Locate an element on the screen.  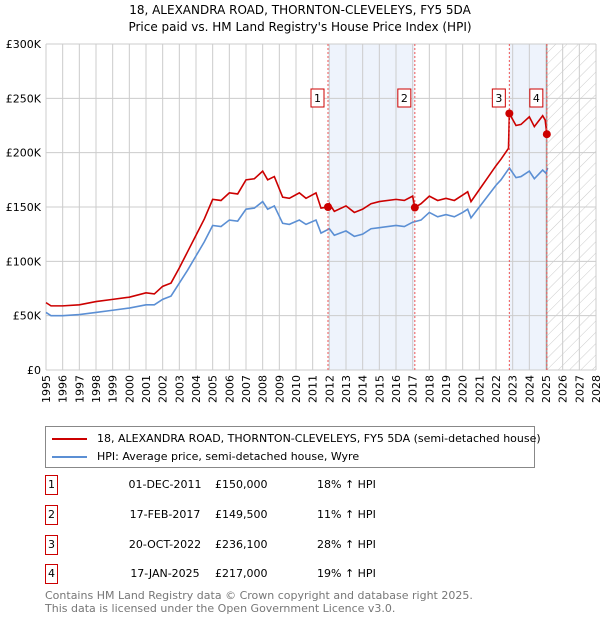
x-tick-label: 2007 is located at coordinates (246, 389).